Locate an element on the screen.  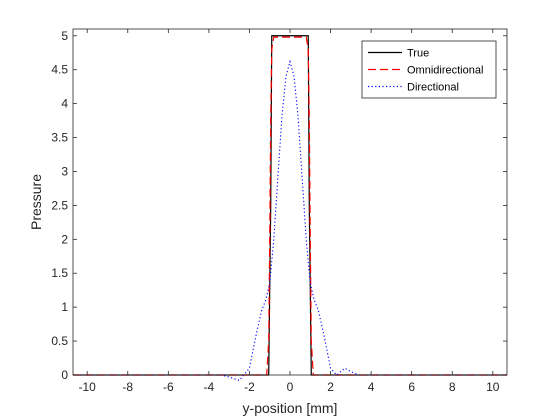
x-tick-label: 2 is located at coordinates (330, 387).